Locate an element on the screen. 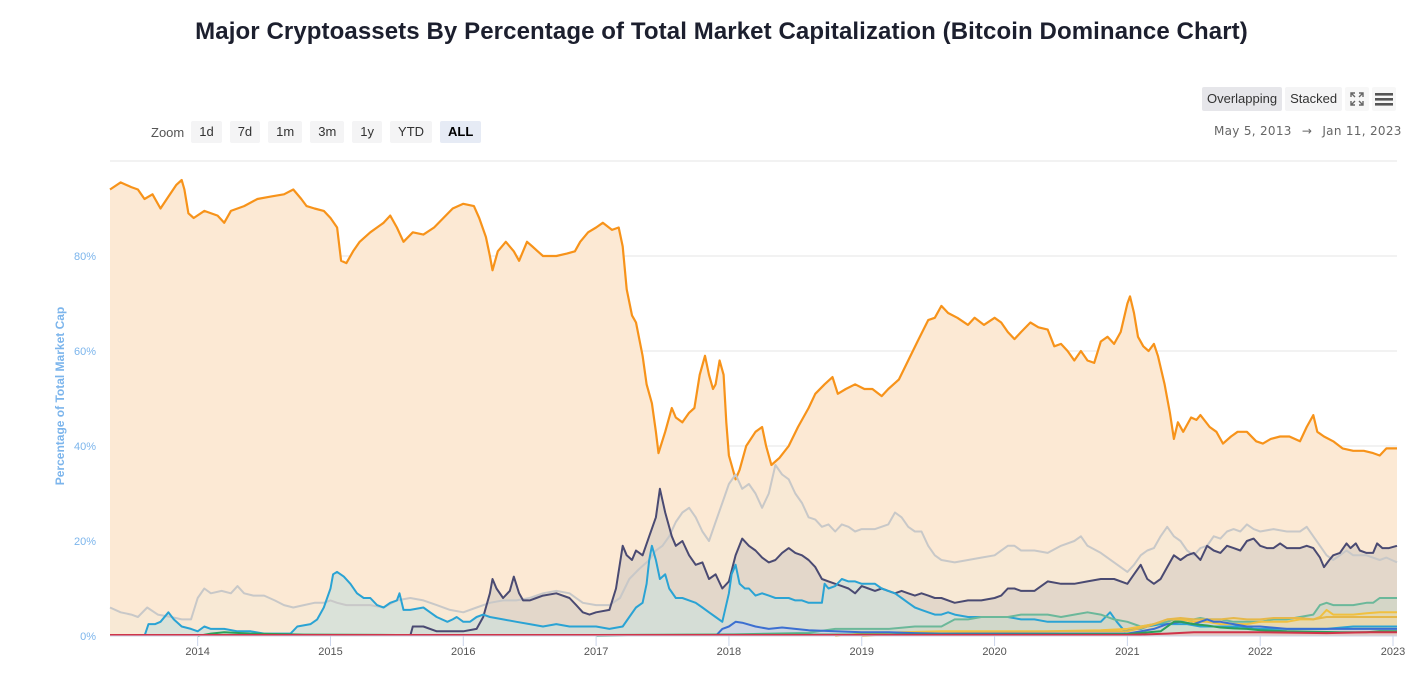 The image size is (1423, 679). chart-mode-toolbar: Overlapping Stacked is located at coordinates (1300, 99).